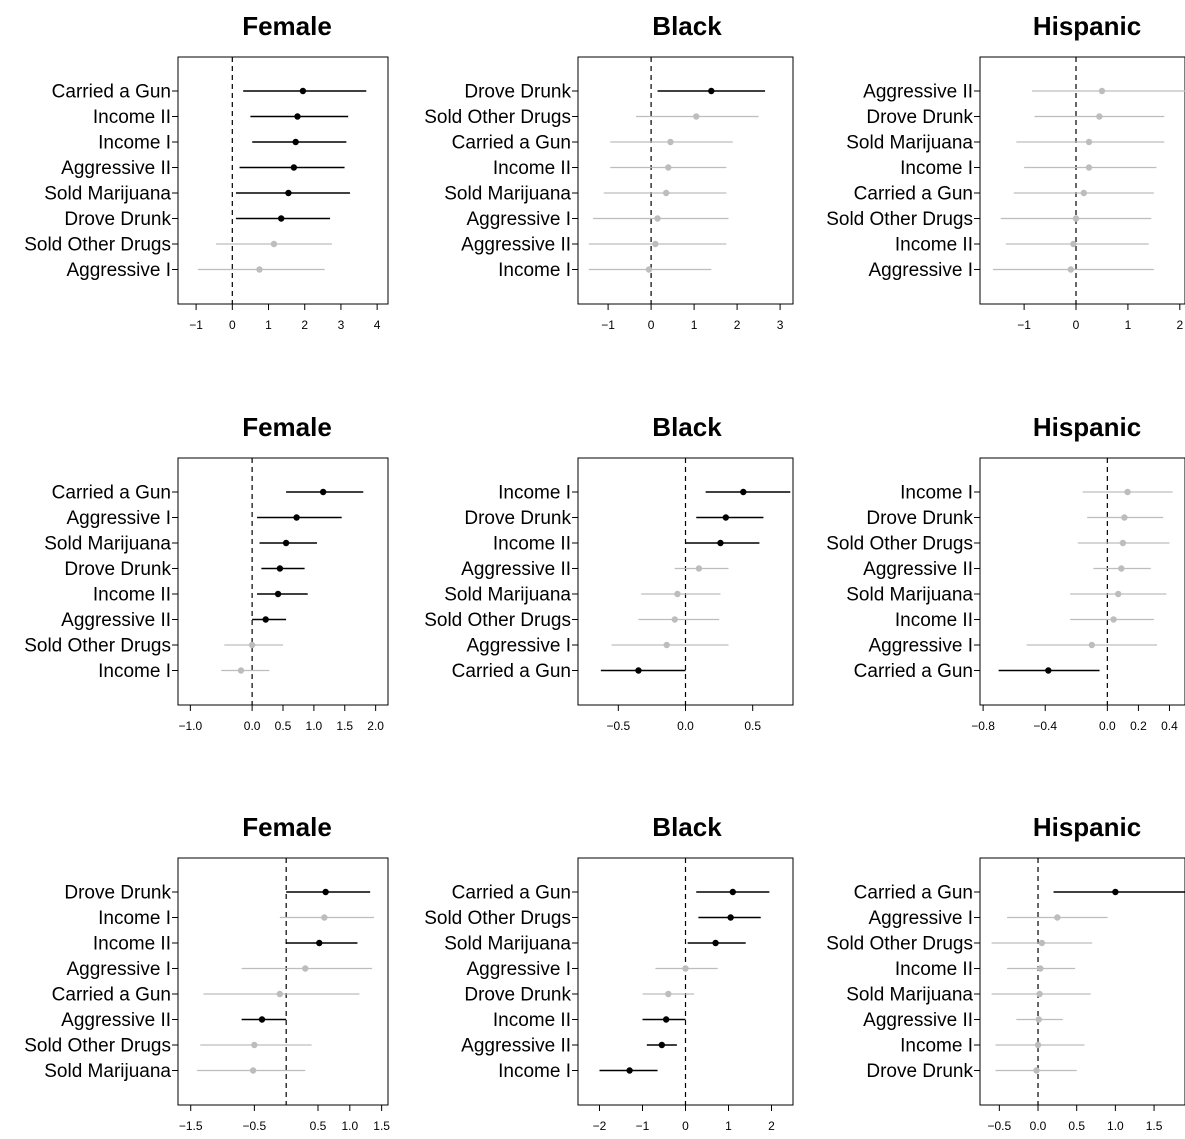 The height and width of the screenshot is (1139, 1185). Describe the element at coordinates (252, 726) in the screenshot. I see `x-tick-label: 0.0` at that location.